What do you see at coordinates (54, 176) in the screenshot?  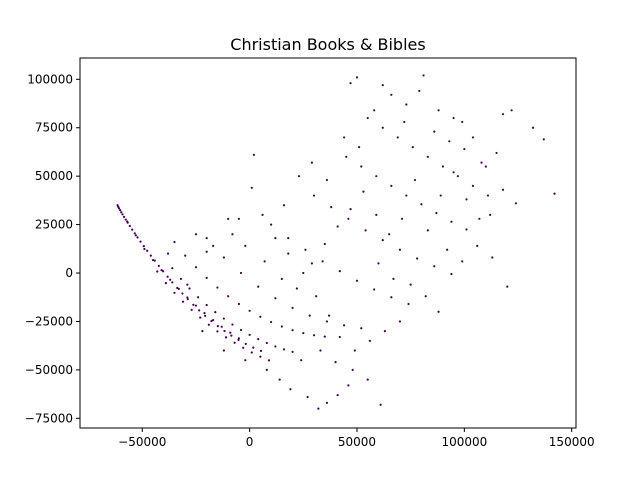 I see `y-tick-label: 50000` at bounding box center [54, 176].